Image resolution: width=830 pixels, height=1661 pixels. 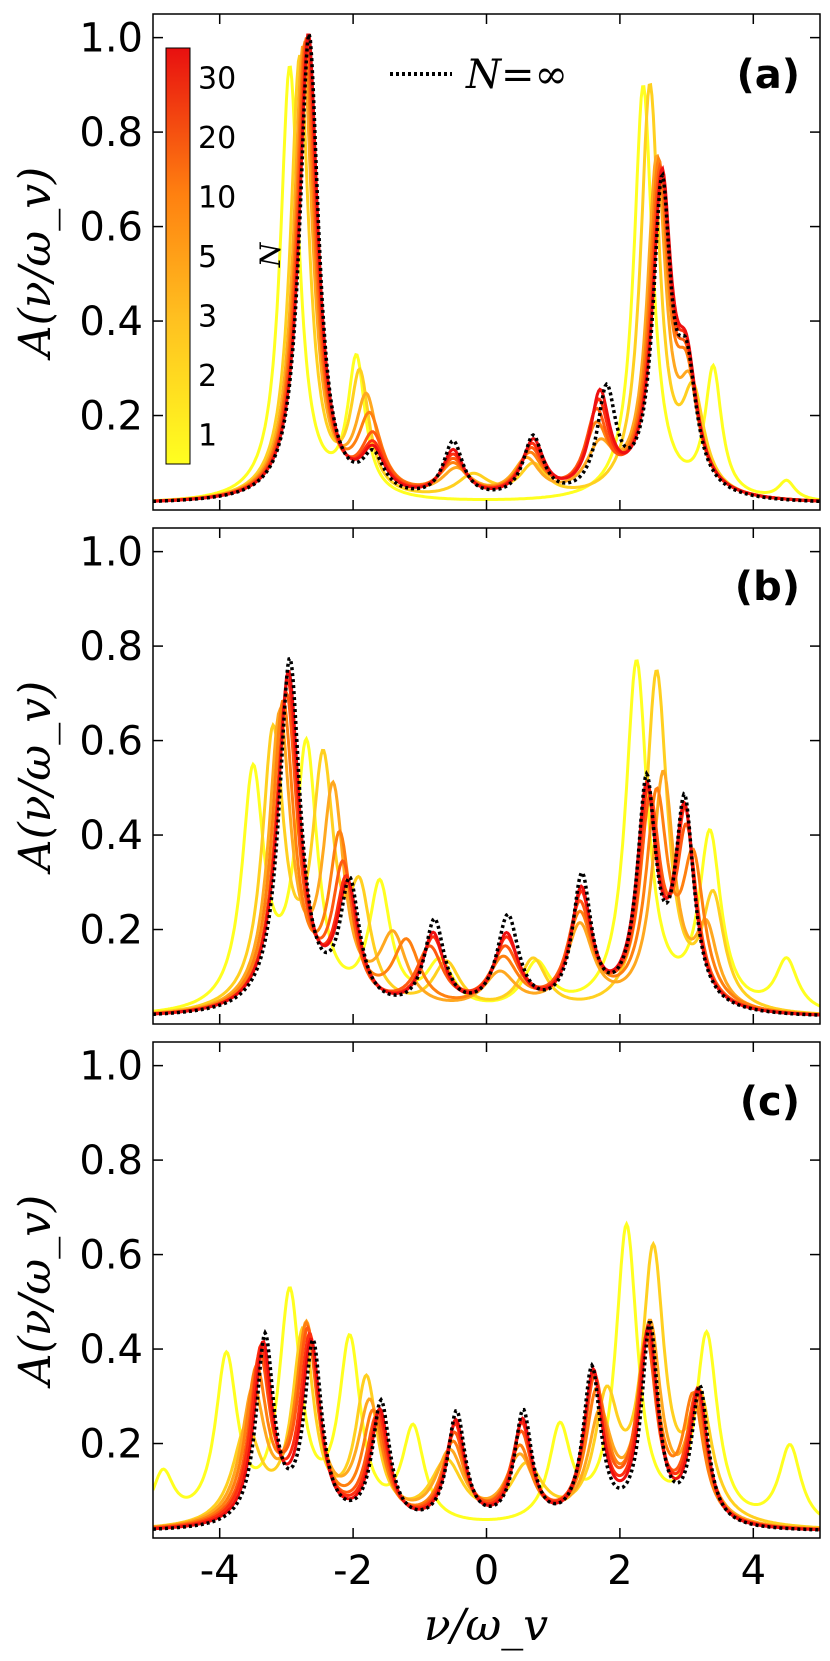 What do you see at coordinates (516, 75) in the screenshot?
I see `legend-label: N=∞` at bounding box center [516, 75].